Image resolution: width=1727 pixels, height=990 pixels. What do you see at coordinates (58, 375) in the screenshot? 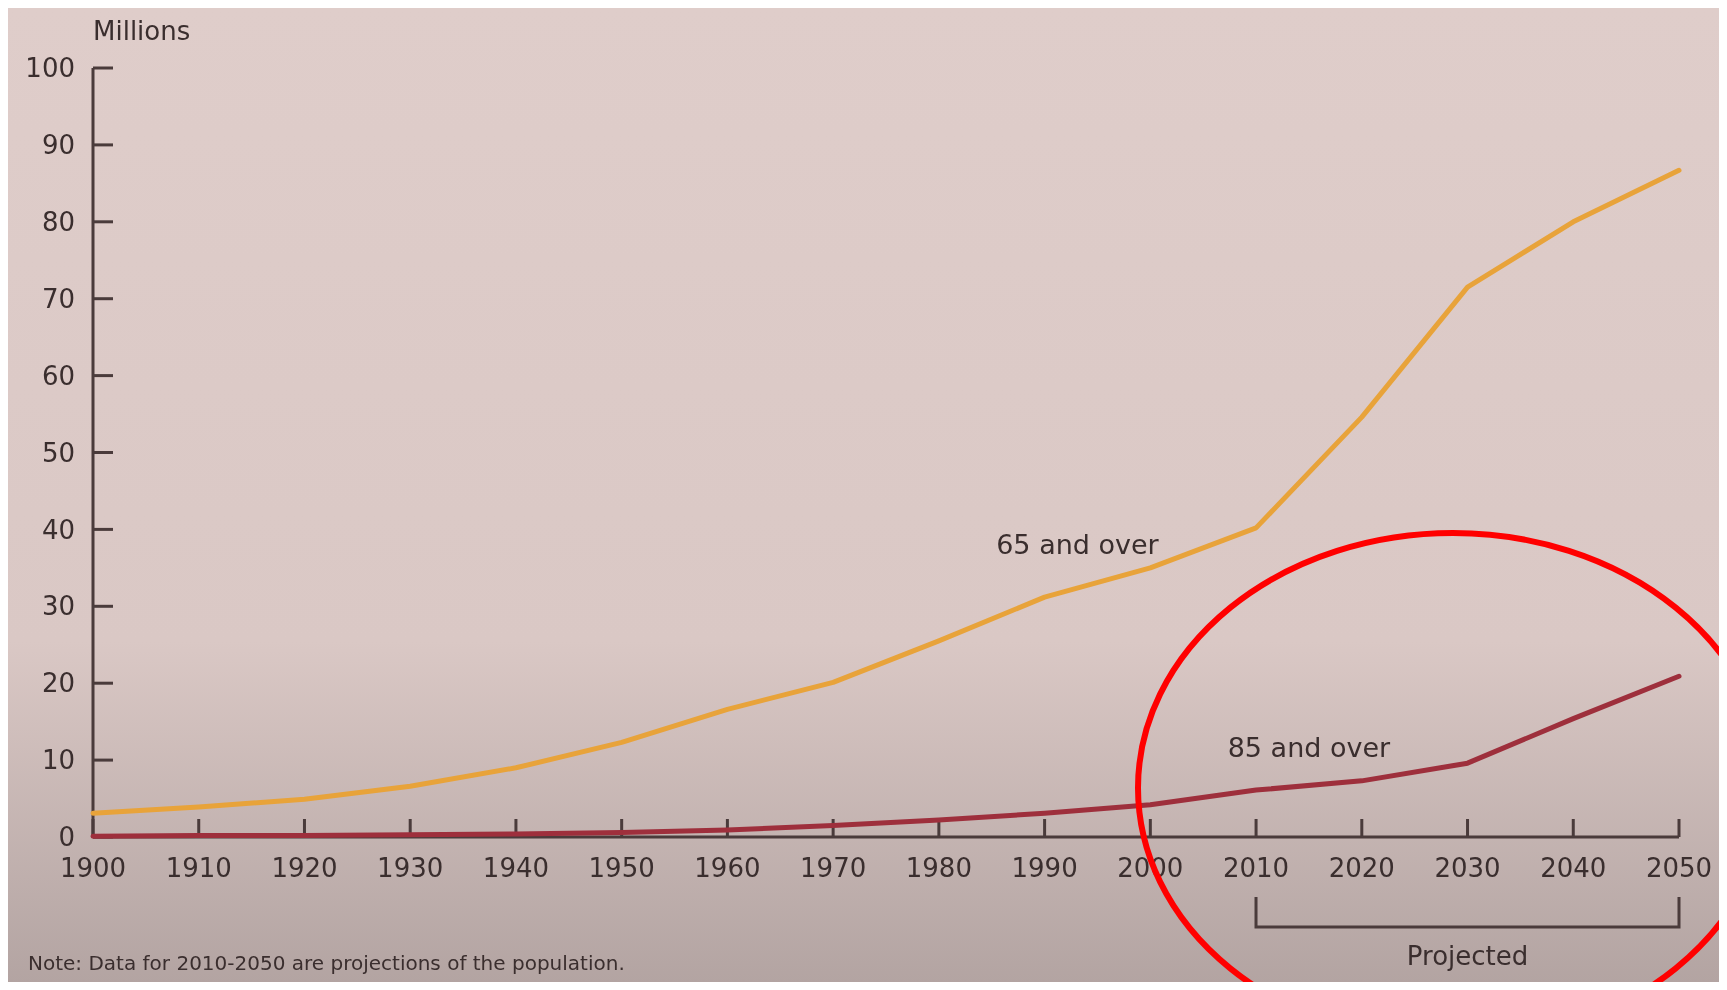
I see `y-tick-label: 60` at bounding box center [58, 375].